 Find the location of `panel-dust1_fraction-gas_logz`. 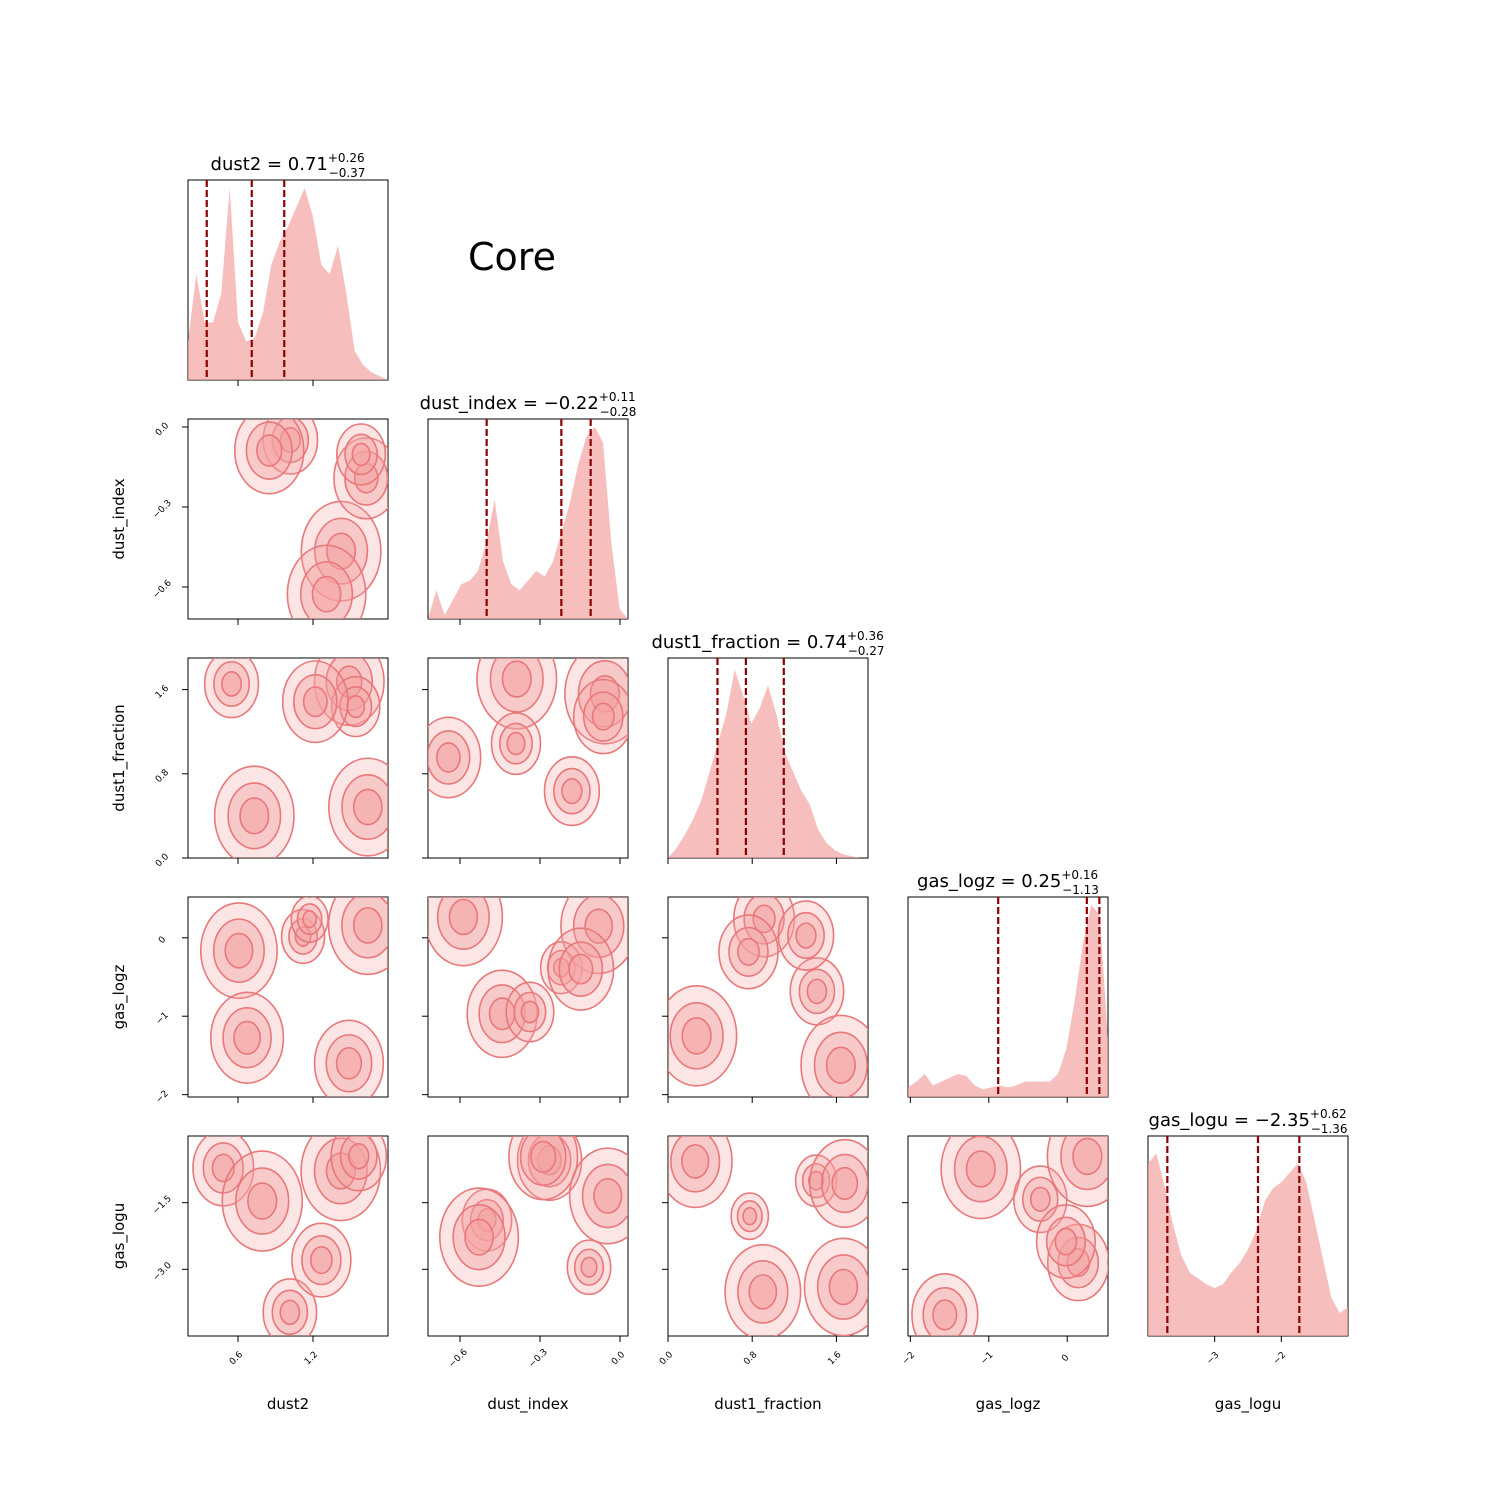

panel-dust1_fraction-gas_logz is located at coordinates (768, 997).